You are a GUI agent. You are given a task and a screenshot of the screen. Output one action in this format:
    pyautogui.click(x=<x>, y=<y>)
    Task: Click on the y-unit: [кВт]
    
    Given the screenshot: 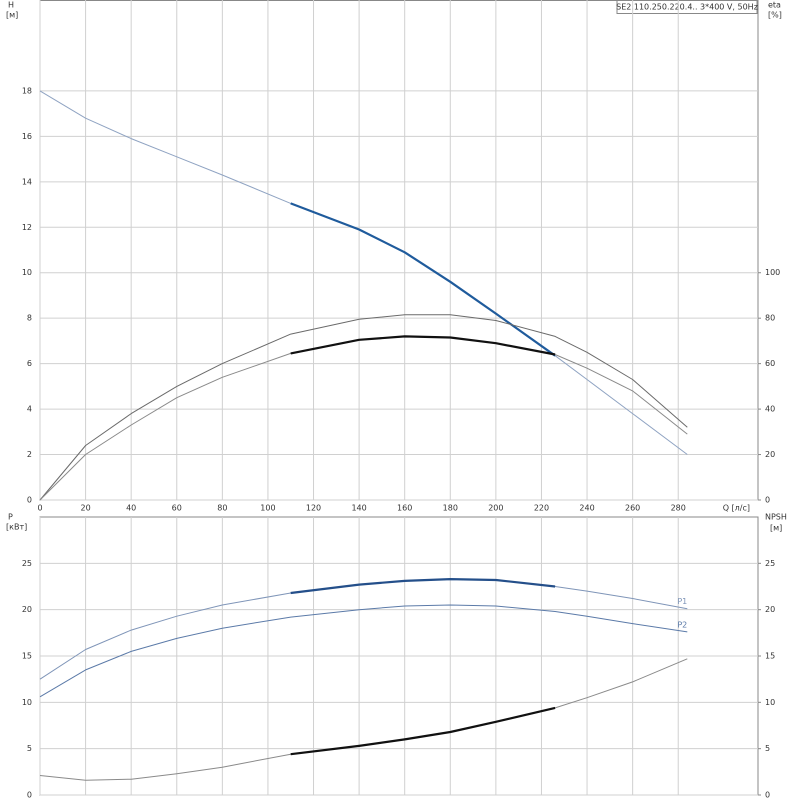 What is the action you would take?
    pyautogui.click(x=16, y=527)
    